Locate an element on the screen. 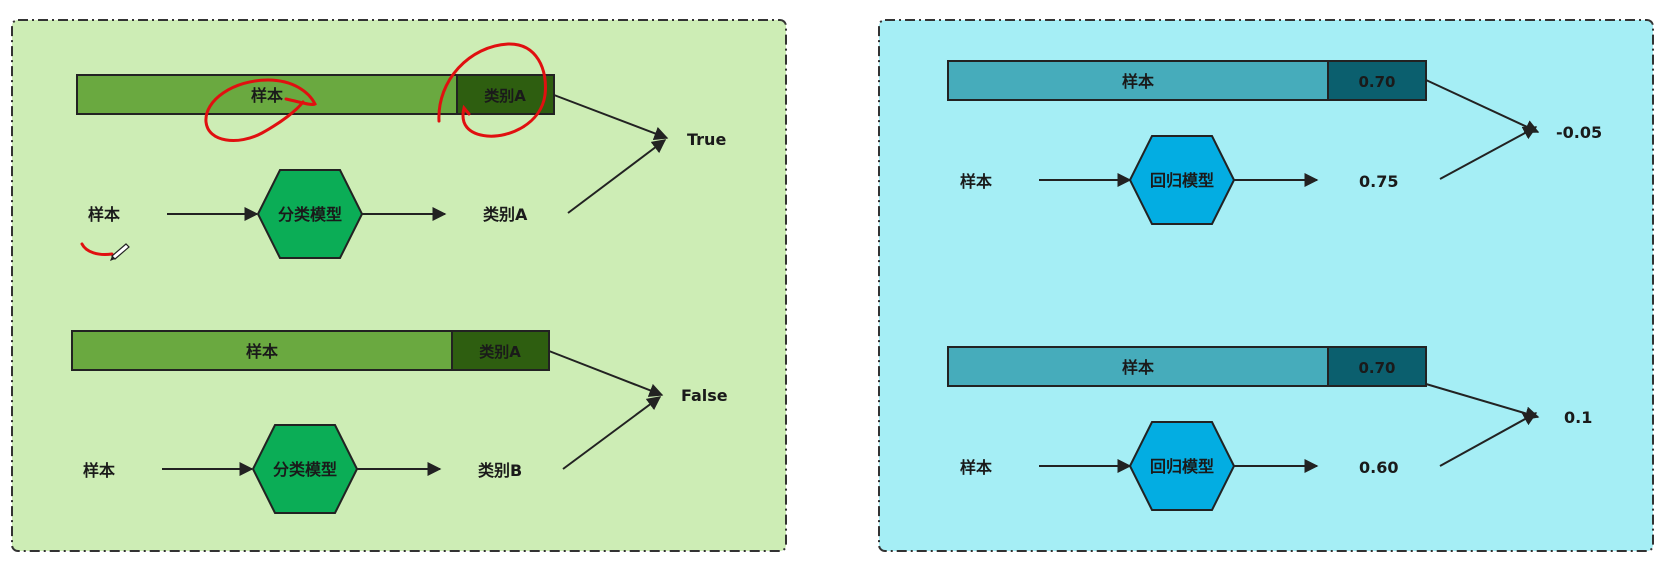  reg-row1-bar-label is located at coordinates (1377, 80).